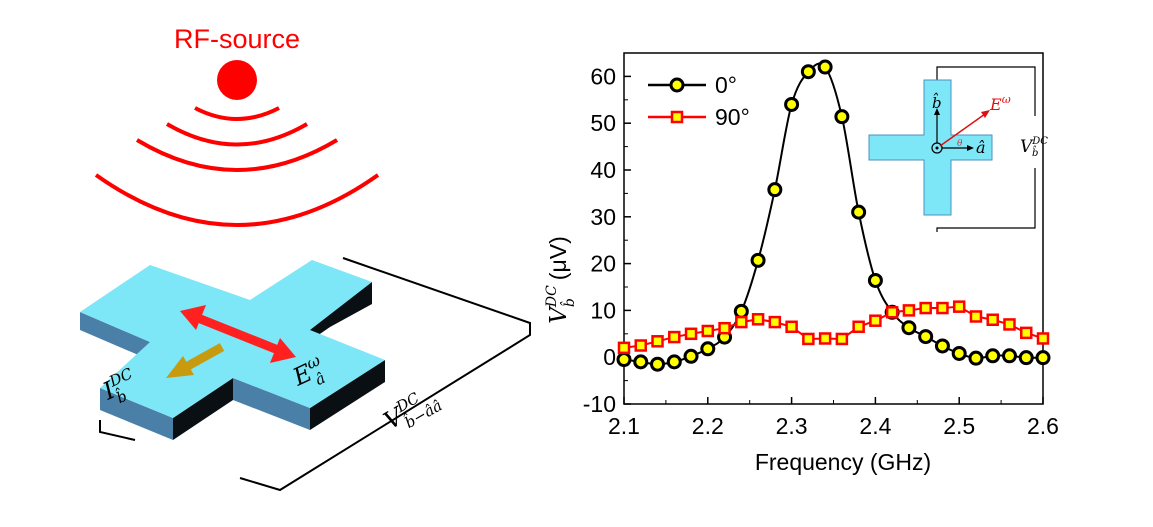 This screenshot has width=1153, height=527. Describe the element at coordinates (609, 357) in the screenshot. I see `y-tick-label: 0` at that location.